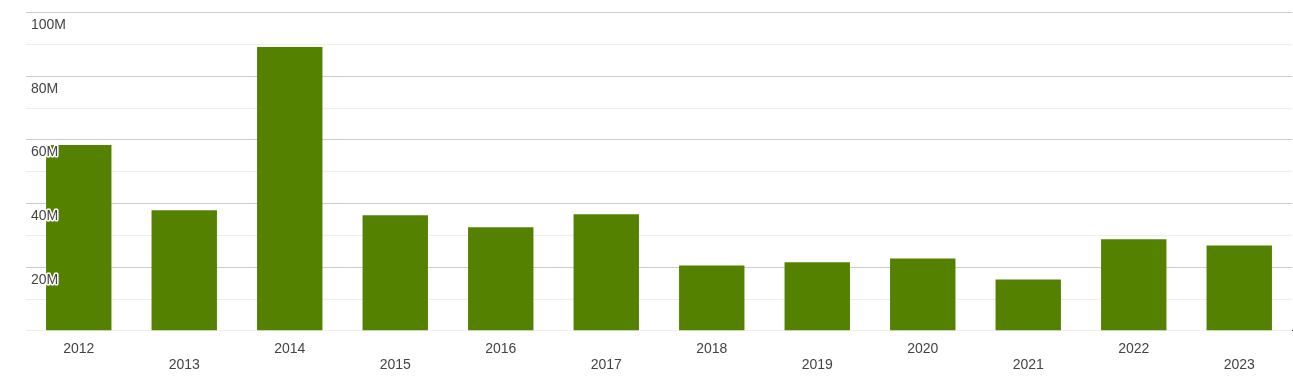 The width and height of the screenshot is (1293, 384). I want to click on y-tick-label: 100M, so click(49, 23).